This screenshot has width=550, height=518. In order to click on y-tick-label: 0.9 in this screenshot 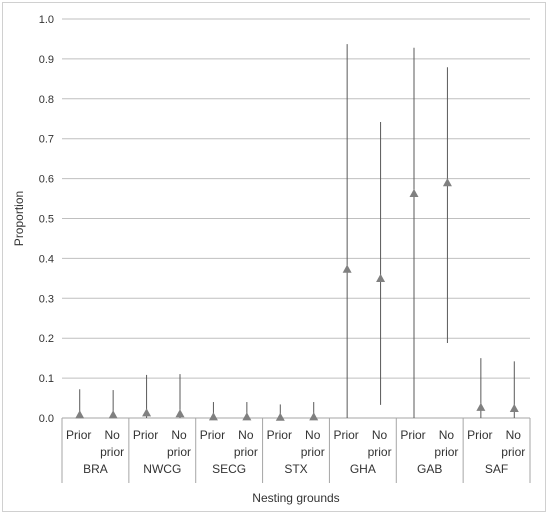, I will do `click(46, 60)`.